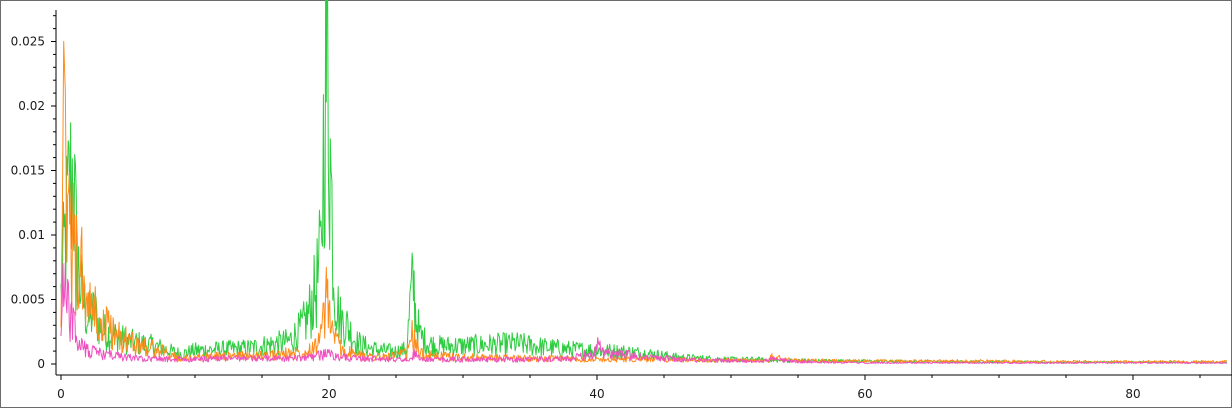 The height and width of the screenshot is (408, 1232). I want to click on y-tick-label: 0.005, so click(28, 300).